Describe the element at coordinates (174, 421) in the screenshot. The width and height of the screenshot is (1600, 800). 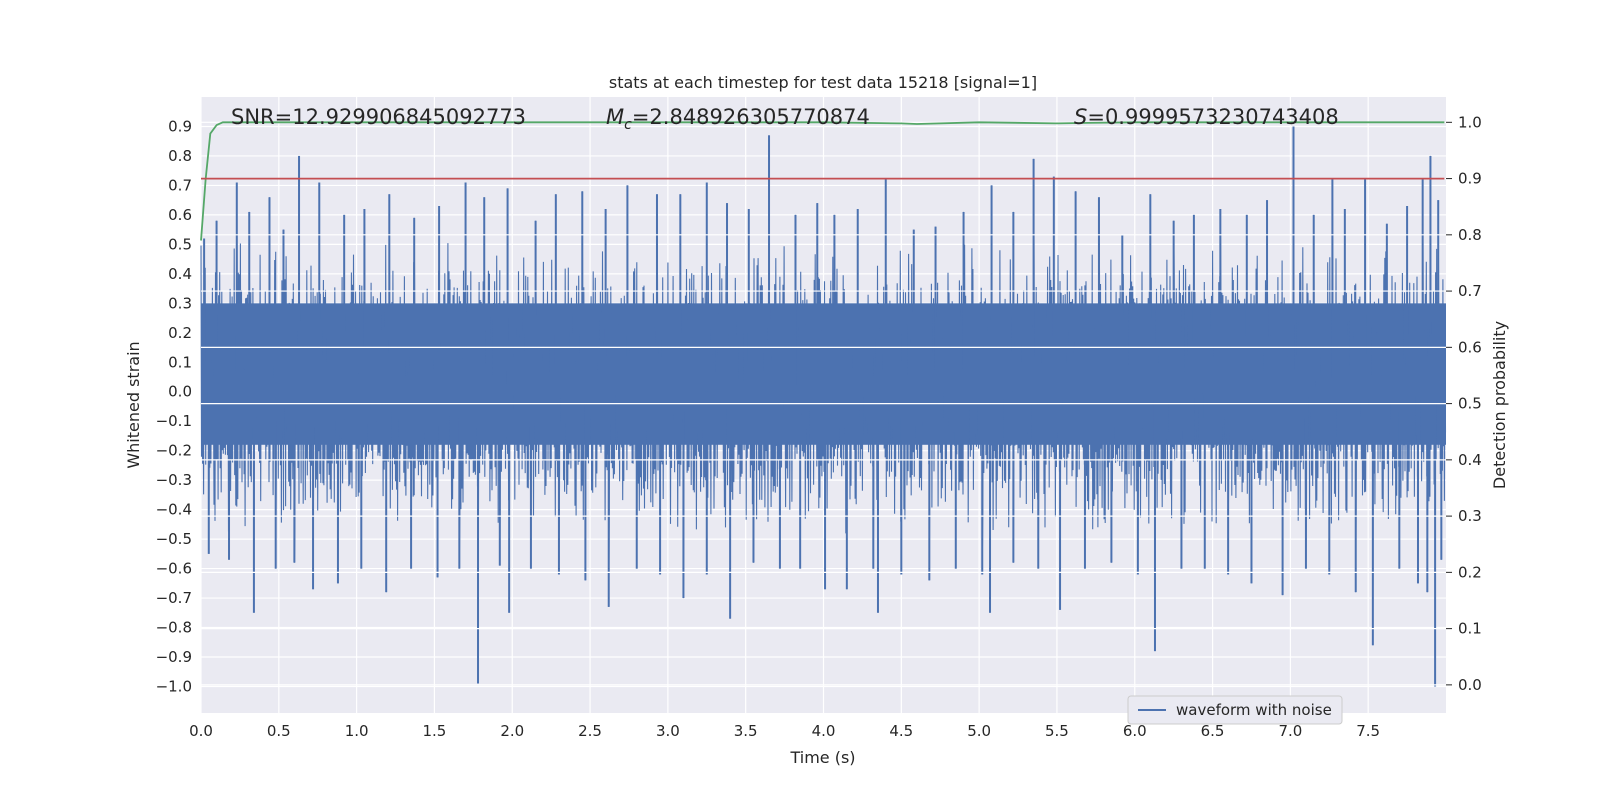
I see `y-tick-label: −0.1` at that location.